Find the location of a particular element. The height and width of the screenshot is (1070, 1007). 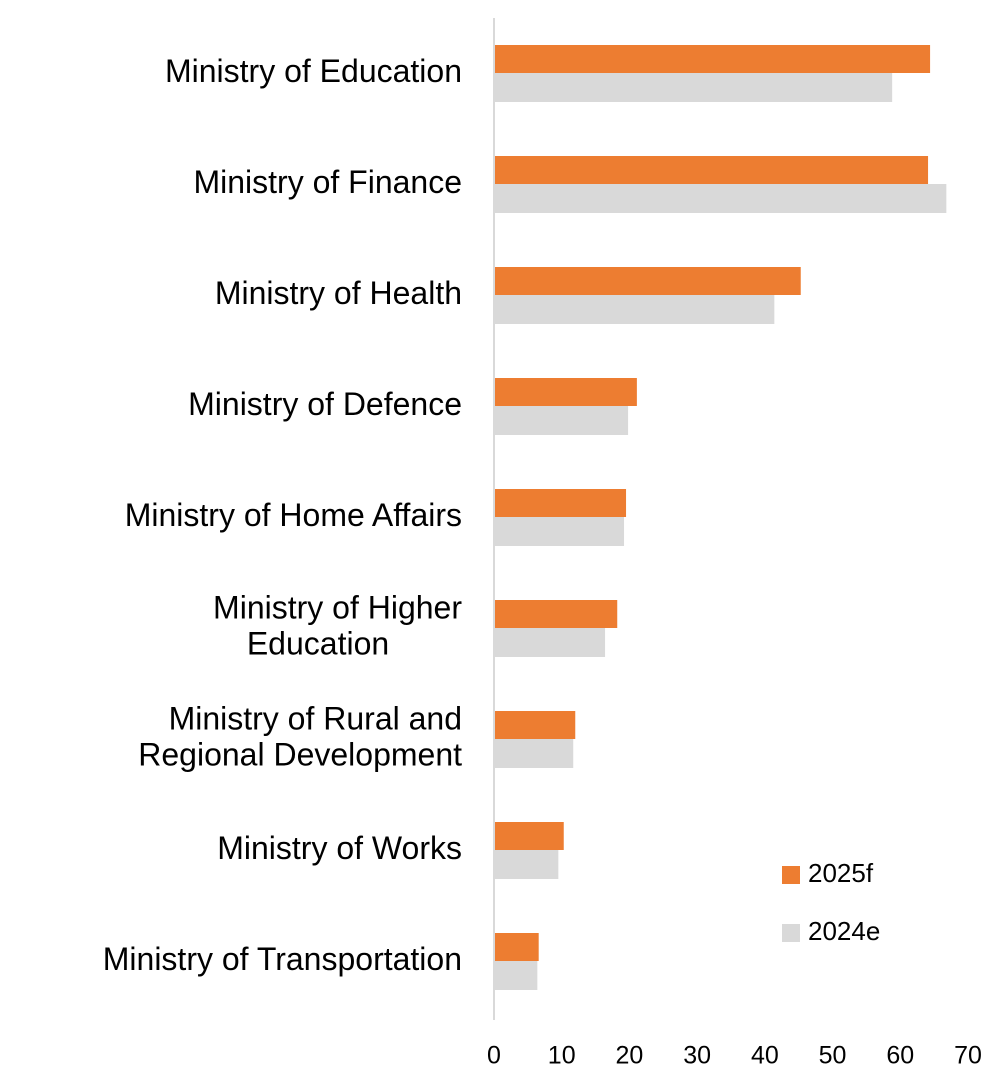

legend-label: 2024e is located at coordinates (844, 931).